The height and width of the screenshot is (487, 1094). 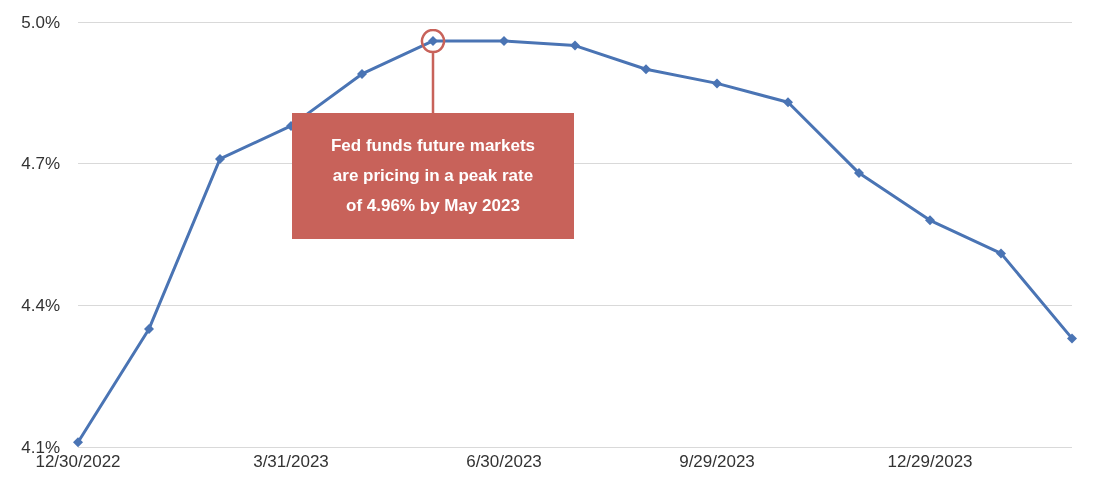 I want to click on x-tick-label: 9/29/2023, so click(x=717, y=461).